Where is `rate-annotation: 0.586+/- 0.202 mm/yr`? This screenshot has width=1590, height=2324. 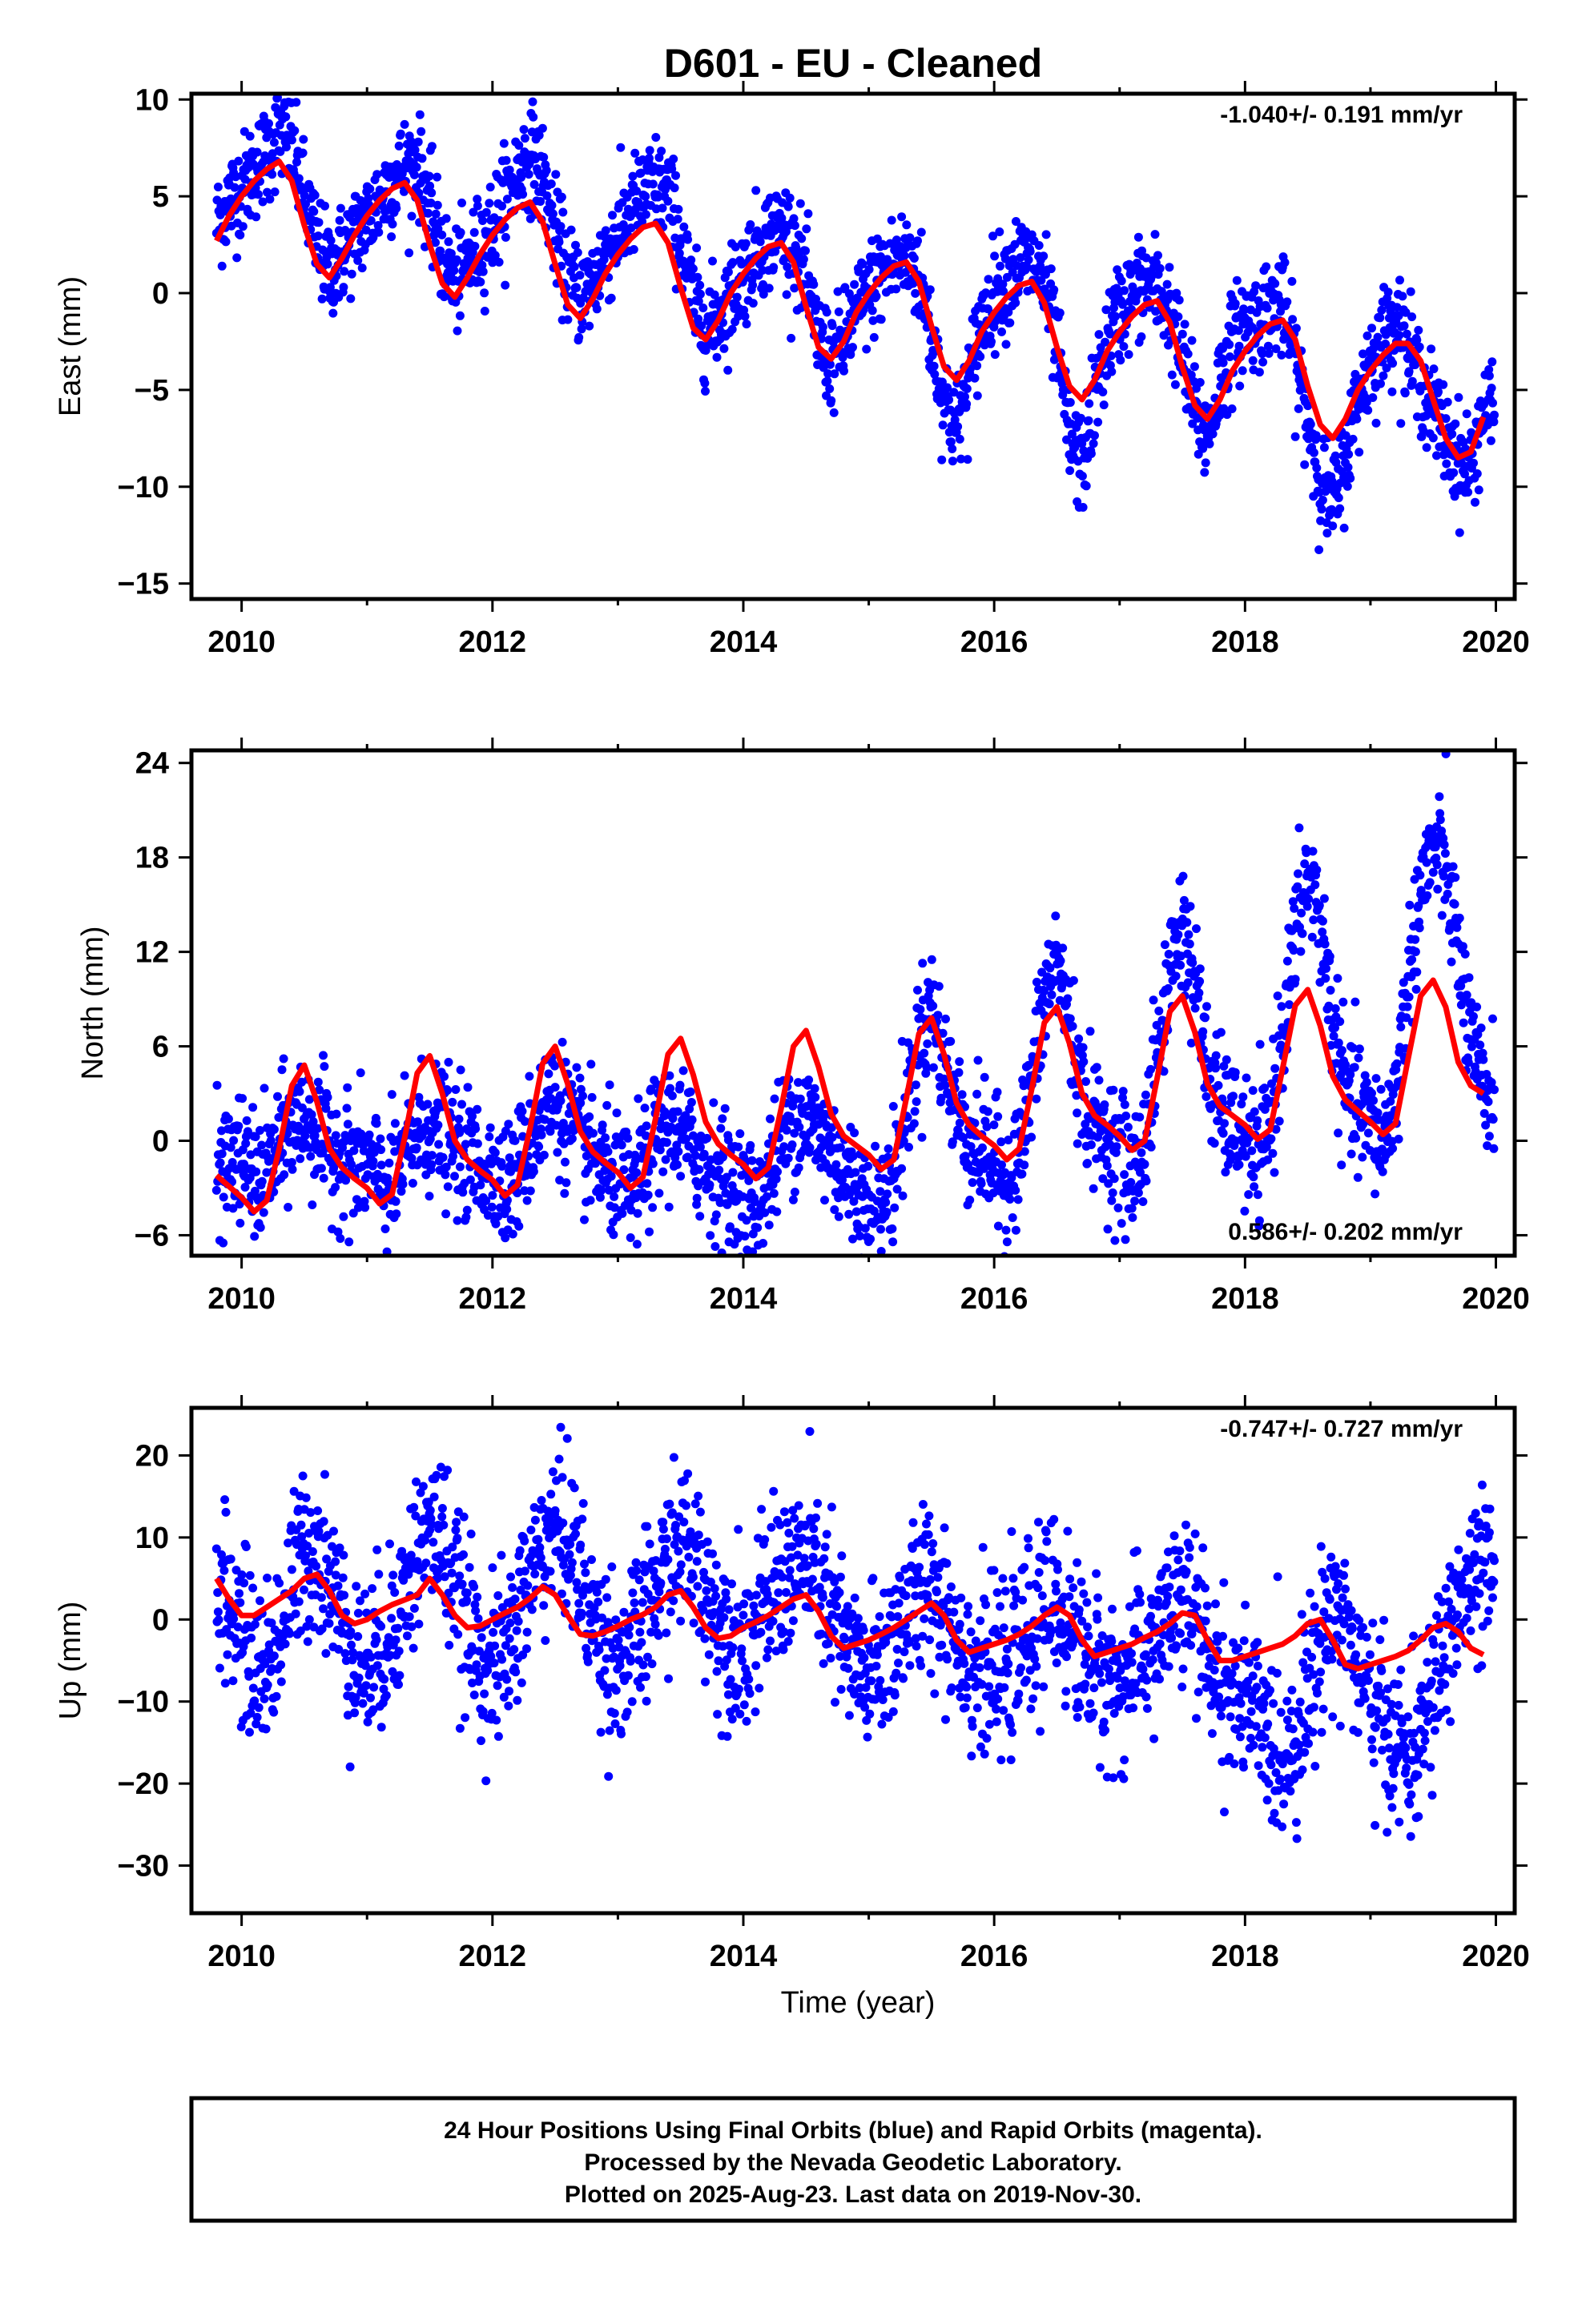 rate-annotation: 0.586+/- 0.202 mm/yr is located at coordinates (1345, 1232).